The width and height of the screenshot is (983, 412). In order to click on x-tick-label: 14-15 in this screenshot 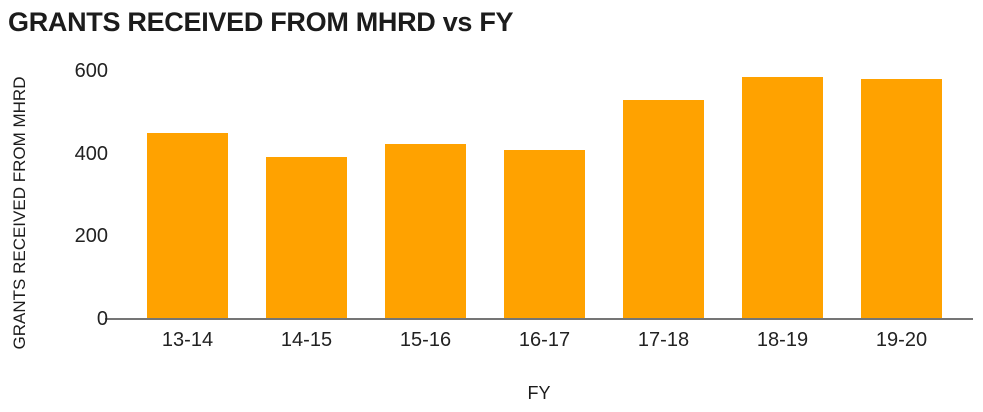, I will do `click(306, 340)`.